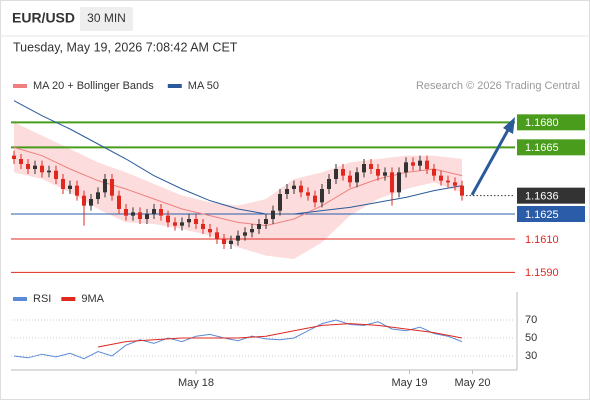 The image size is (590, 400). I want to click on y-tick-label: 70, so click(531, 320).